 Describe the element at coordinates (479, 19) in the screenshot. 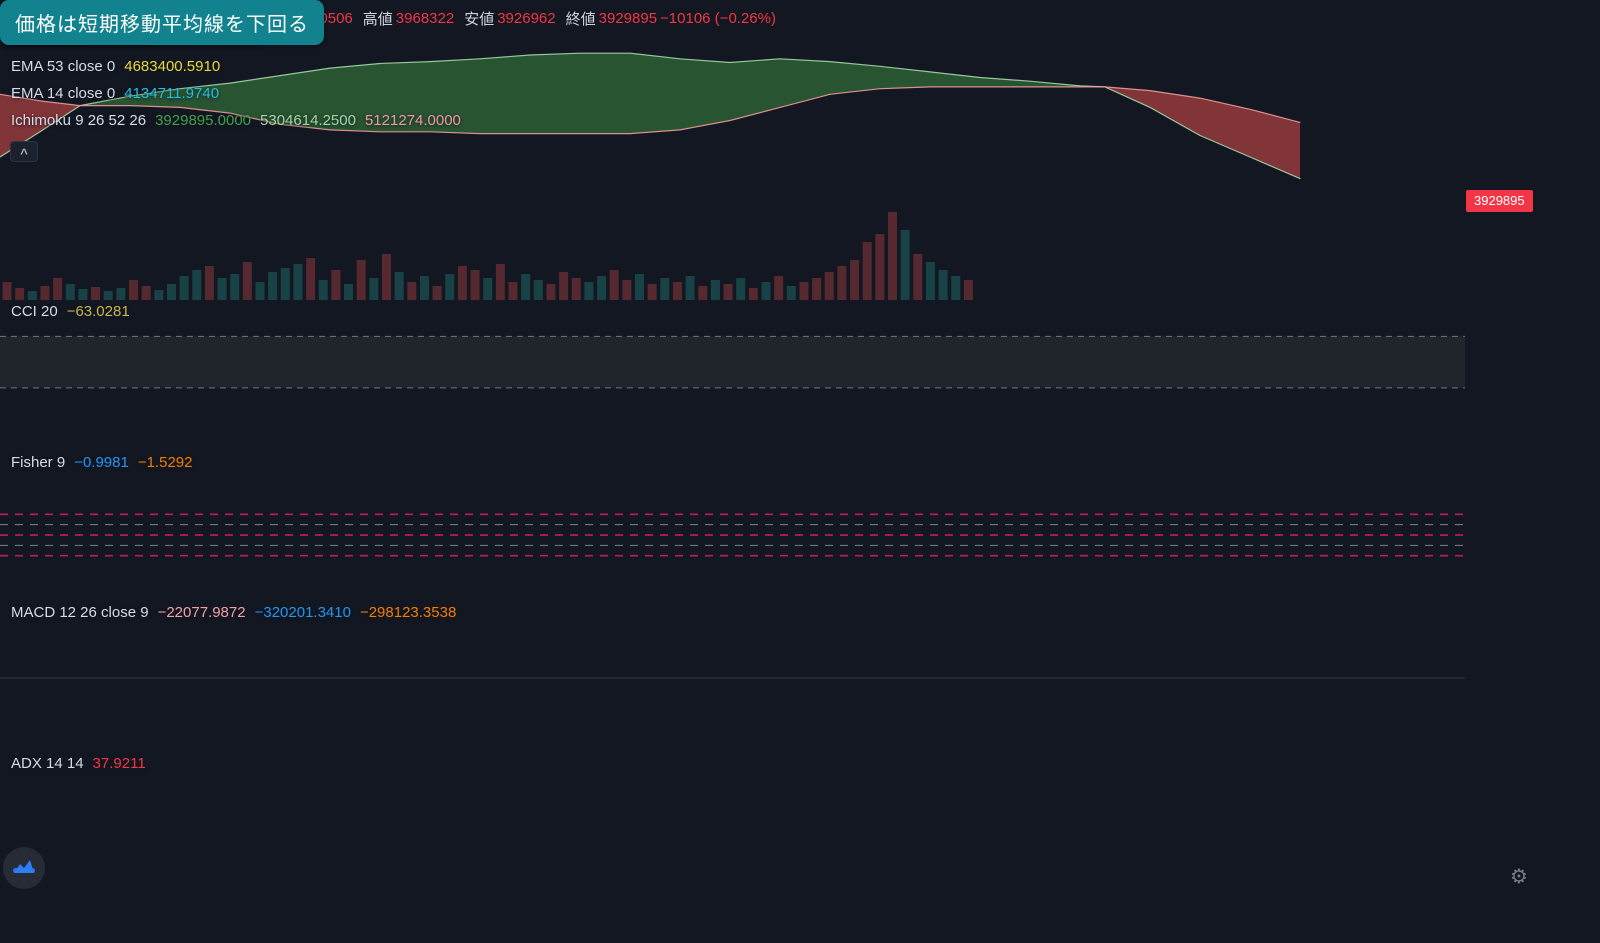

I see `low-label: 安値` at that location.